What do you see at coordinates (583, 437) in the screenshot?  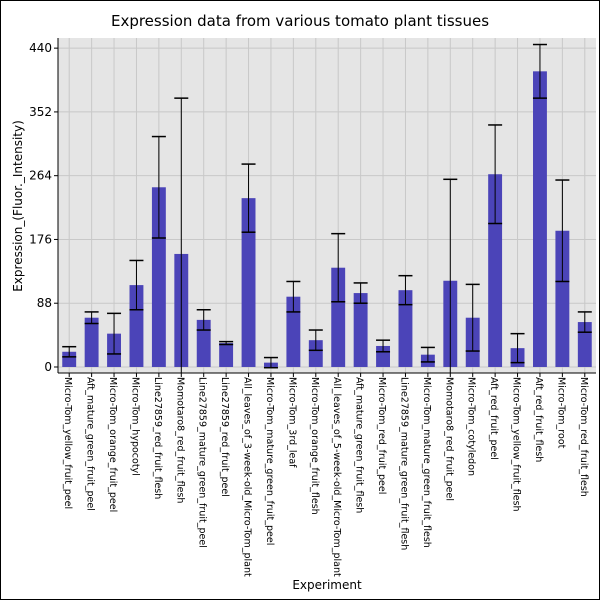 I see `x-tick-label: Micro-Tom_red_fruit_flesh` at bounding box center [583, 437].